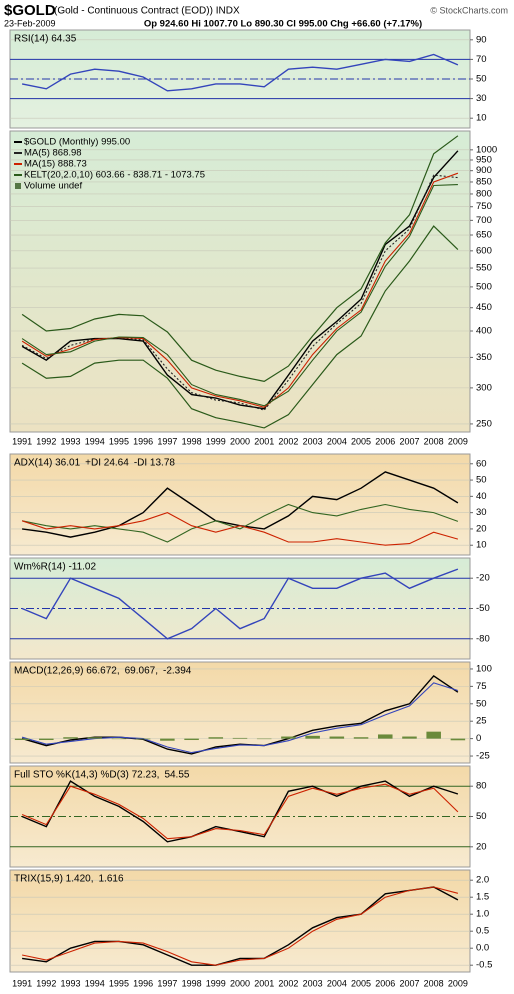 The width and height of the screenshot is (514, 994). Describe the element at coordinates (481, 721) in the screenshot. I see `y-tick-label: 25` at that location.